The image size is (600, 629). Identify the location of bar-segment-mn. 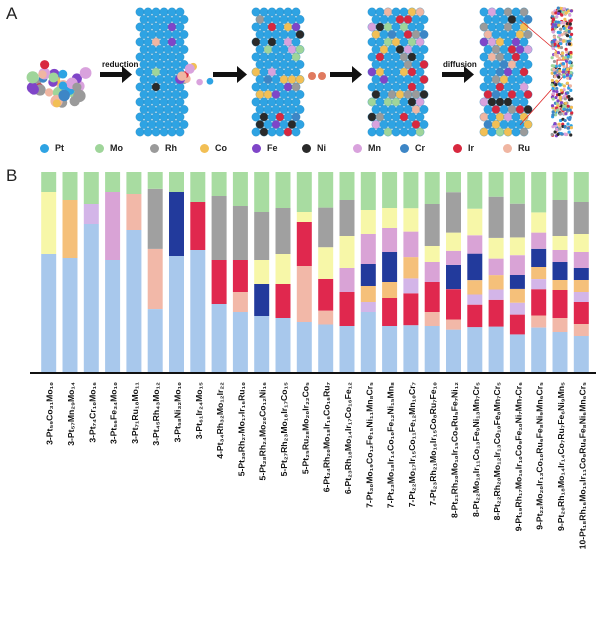
(496, 282).